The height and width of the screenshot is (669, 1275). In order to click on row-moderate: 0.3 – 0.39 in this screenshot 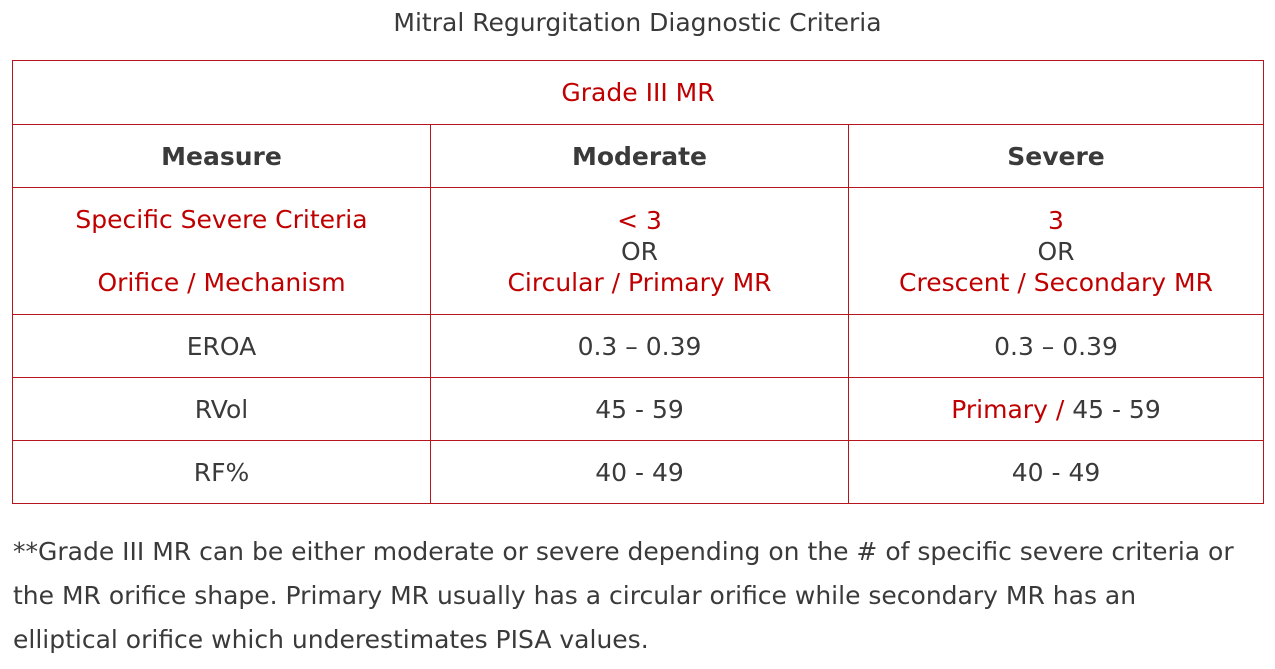, I will do `click(639, 346)`.